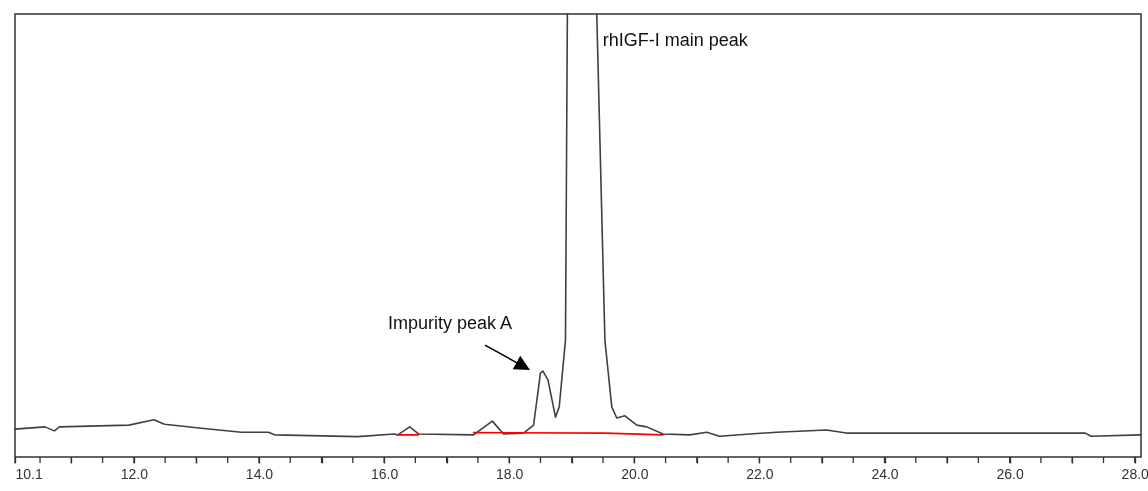 The height and width of the screenshot is (491, 1148). What do you see at coordinates (1134, 473) in the screenshot?
I see `x-tick-label: 28.0` at bounding box center [1134, 473].